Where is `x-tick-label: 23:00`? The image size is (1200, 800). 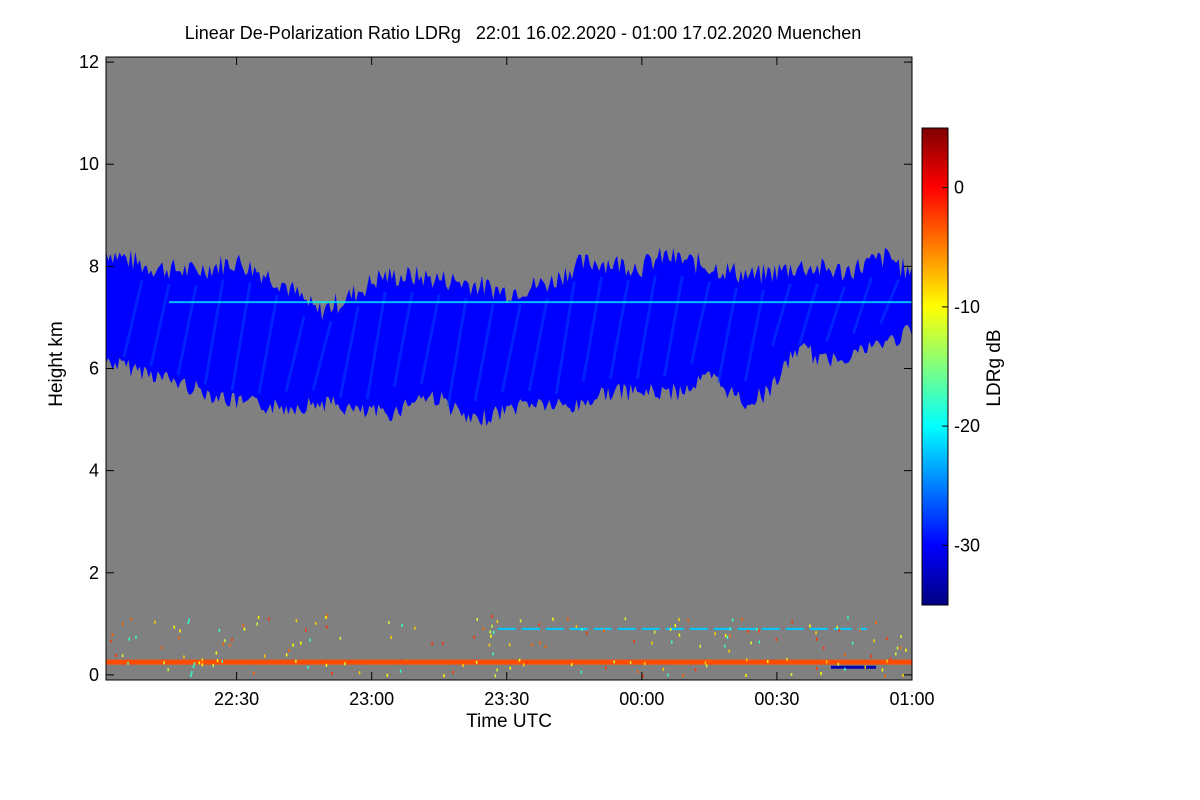 x-tick-label: 23:00 is located at coordinates (371, 699).